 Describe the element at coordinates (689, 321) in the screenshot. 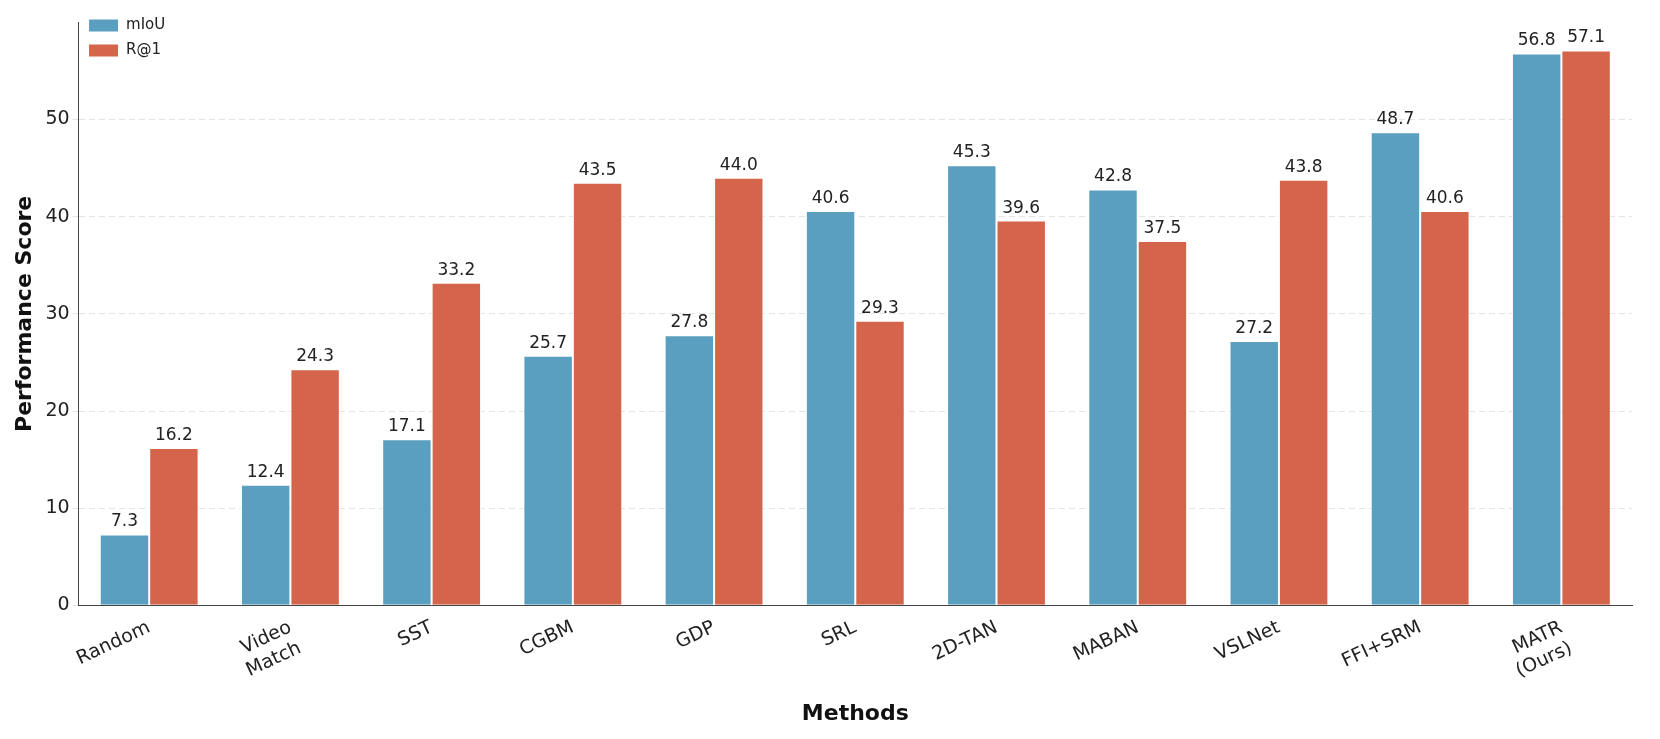

I see `data-label: 27.8` at that location.